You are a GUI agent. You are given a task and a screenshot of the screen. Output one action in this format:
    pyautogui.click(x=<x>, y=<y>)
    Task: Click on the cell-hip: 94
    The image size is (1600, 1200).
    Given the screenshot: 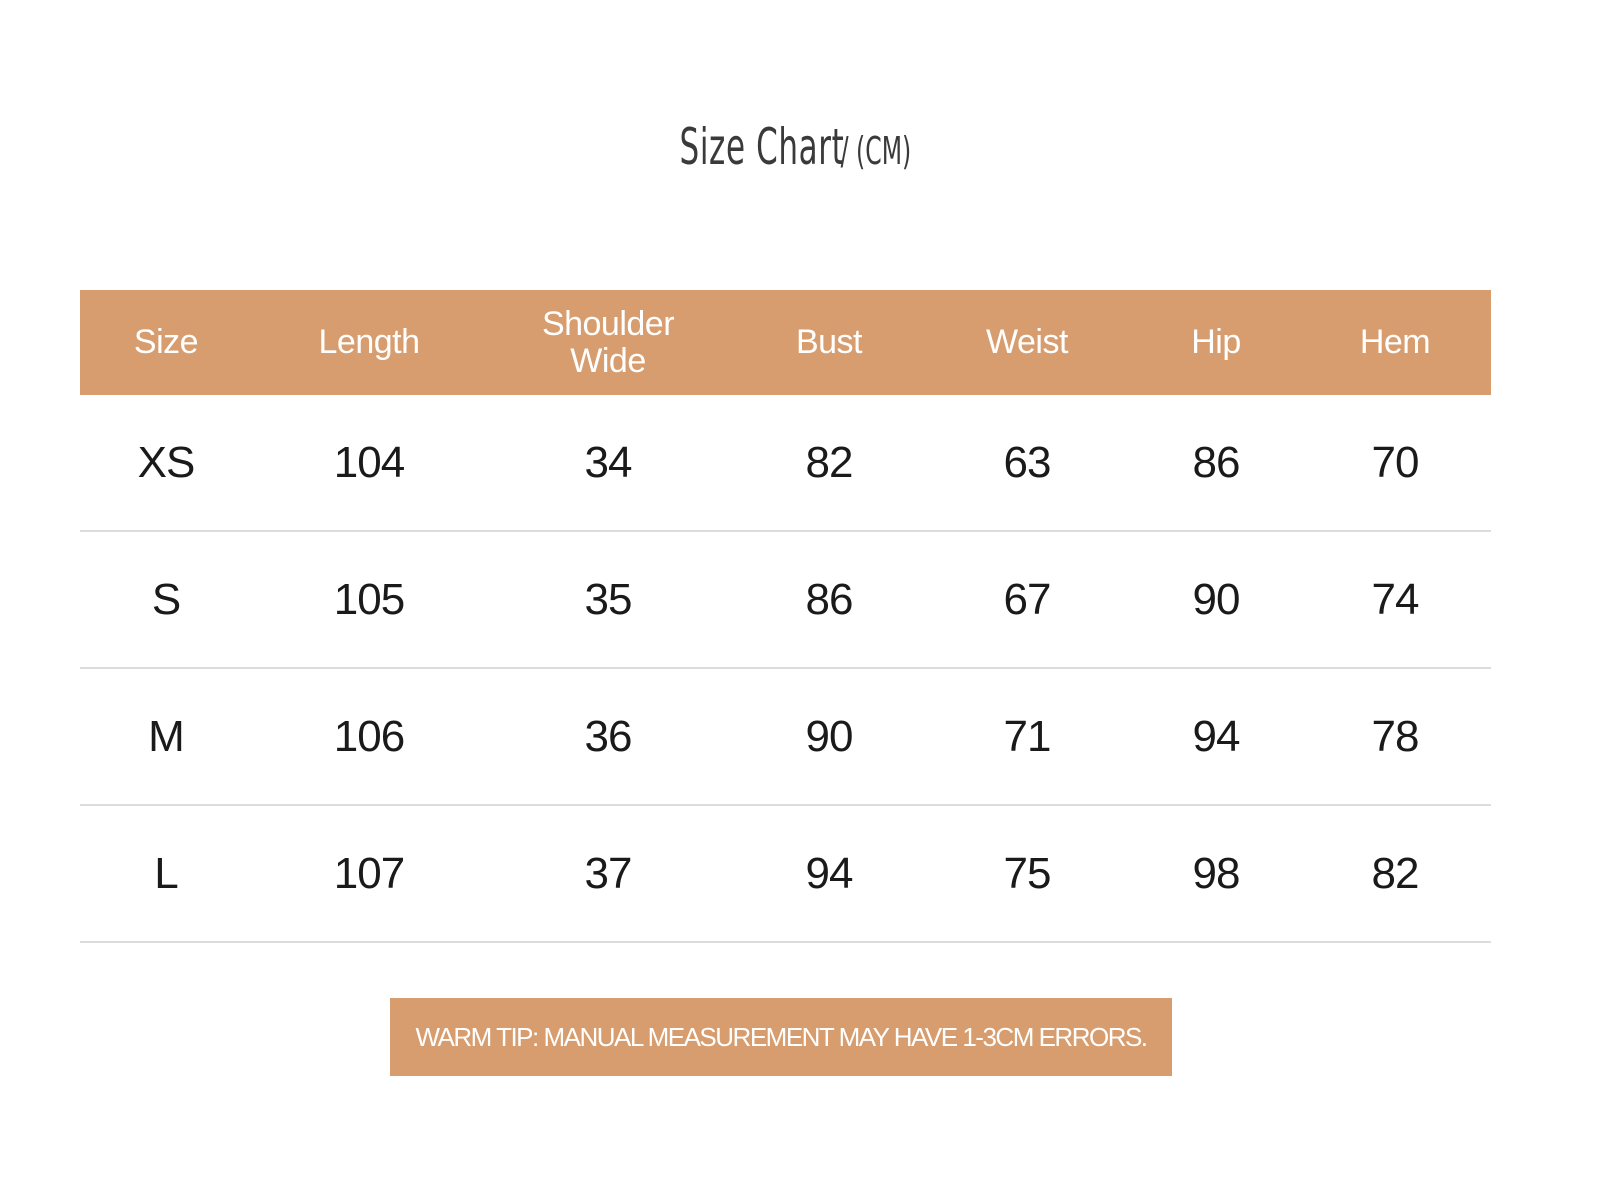 What is the action you would take?
    pyautogui.click(x=1216, y=736)
    